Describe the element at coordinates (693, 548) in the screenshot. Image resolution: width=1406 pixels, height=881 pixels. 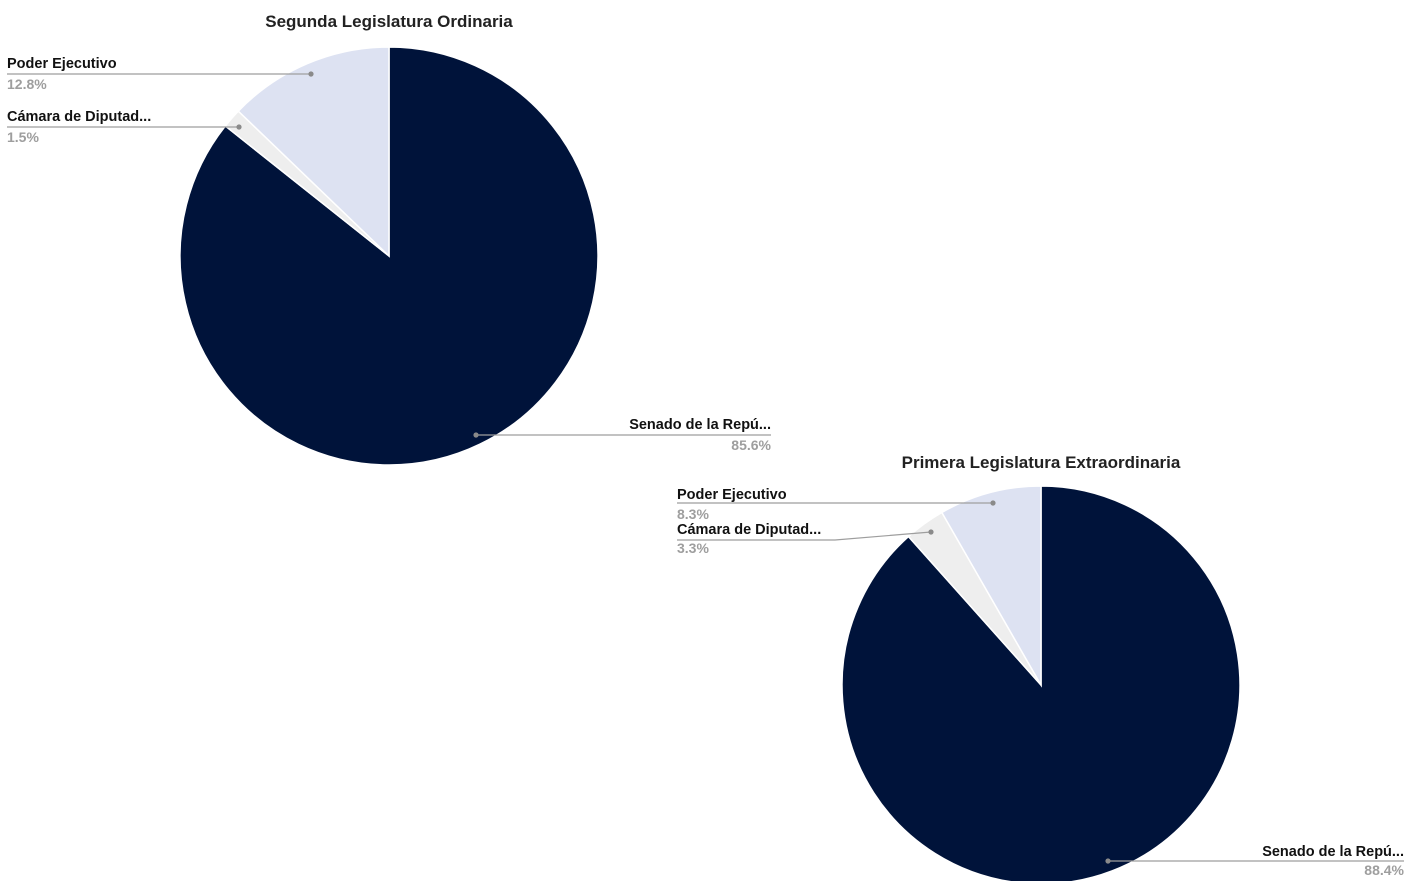
I see `slice-percent-label: 3.3%` at that location.